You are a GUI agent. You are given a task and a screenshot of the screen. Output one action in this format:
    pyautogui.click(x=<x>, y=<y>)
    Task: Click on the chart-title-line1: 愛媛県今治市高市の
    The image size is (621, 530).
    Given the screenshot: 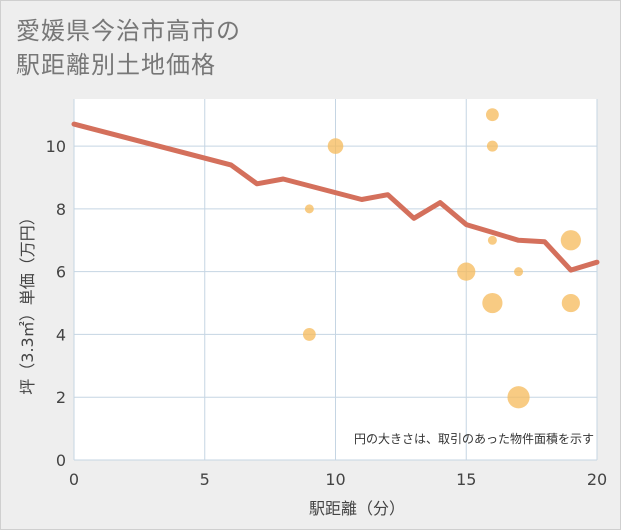 What is the action you would take?
    pyautogui.click(x=128, y=31)
    